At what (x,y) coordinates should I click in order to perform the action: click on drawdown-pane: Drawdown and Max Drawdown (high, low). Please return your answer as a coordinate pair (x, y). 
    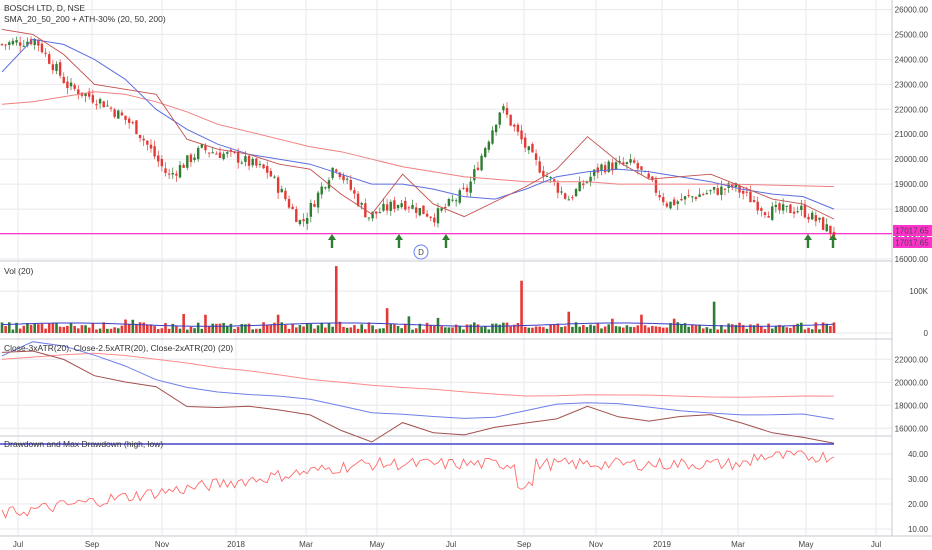
    Looking at the image, I should click on (417, 479).